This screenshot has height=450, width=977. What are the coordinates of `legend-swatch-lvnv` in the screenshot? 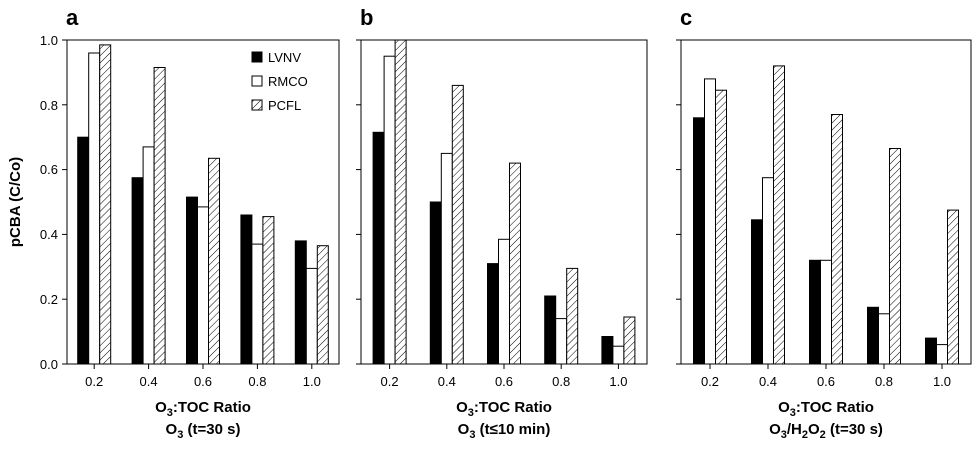 It's located at (257, 57).